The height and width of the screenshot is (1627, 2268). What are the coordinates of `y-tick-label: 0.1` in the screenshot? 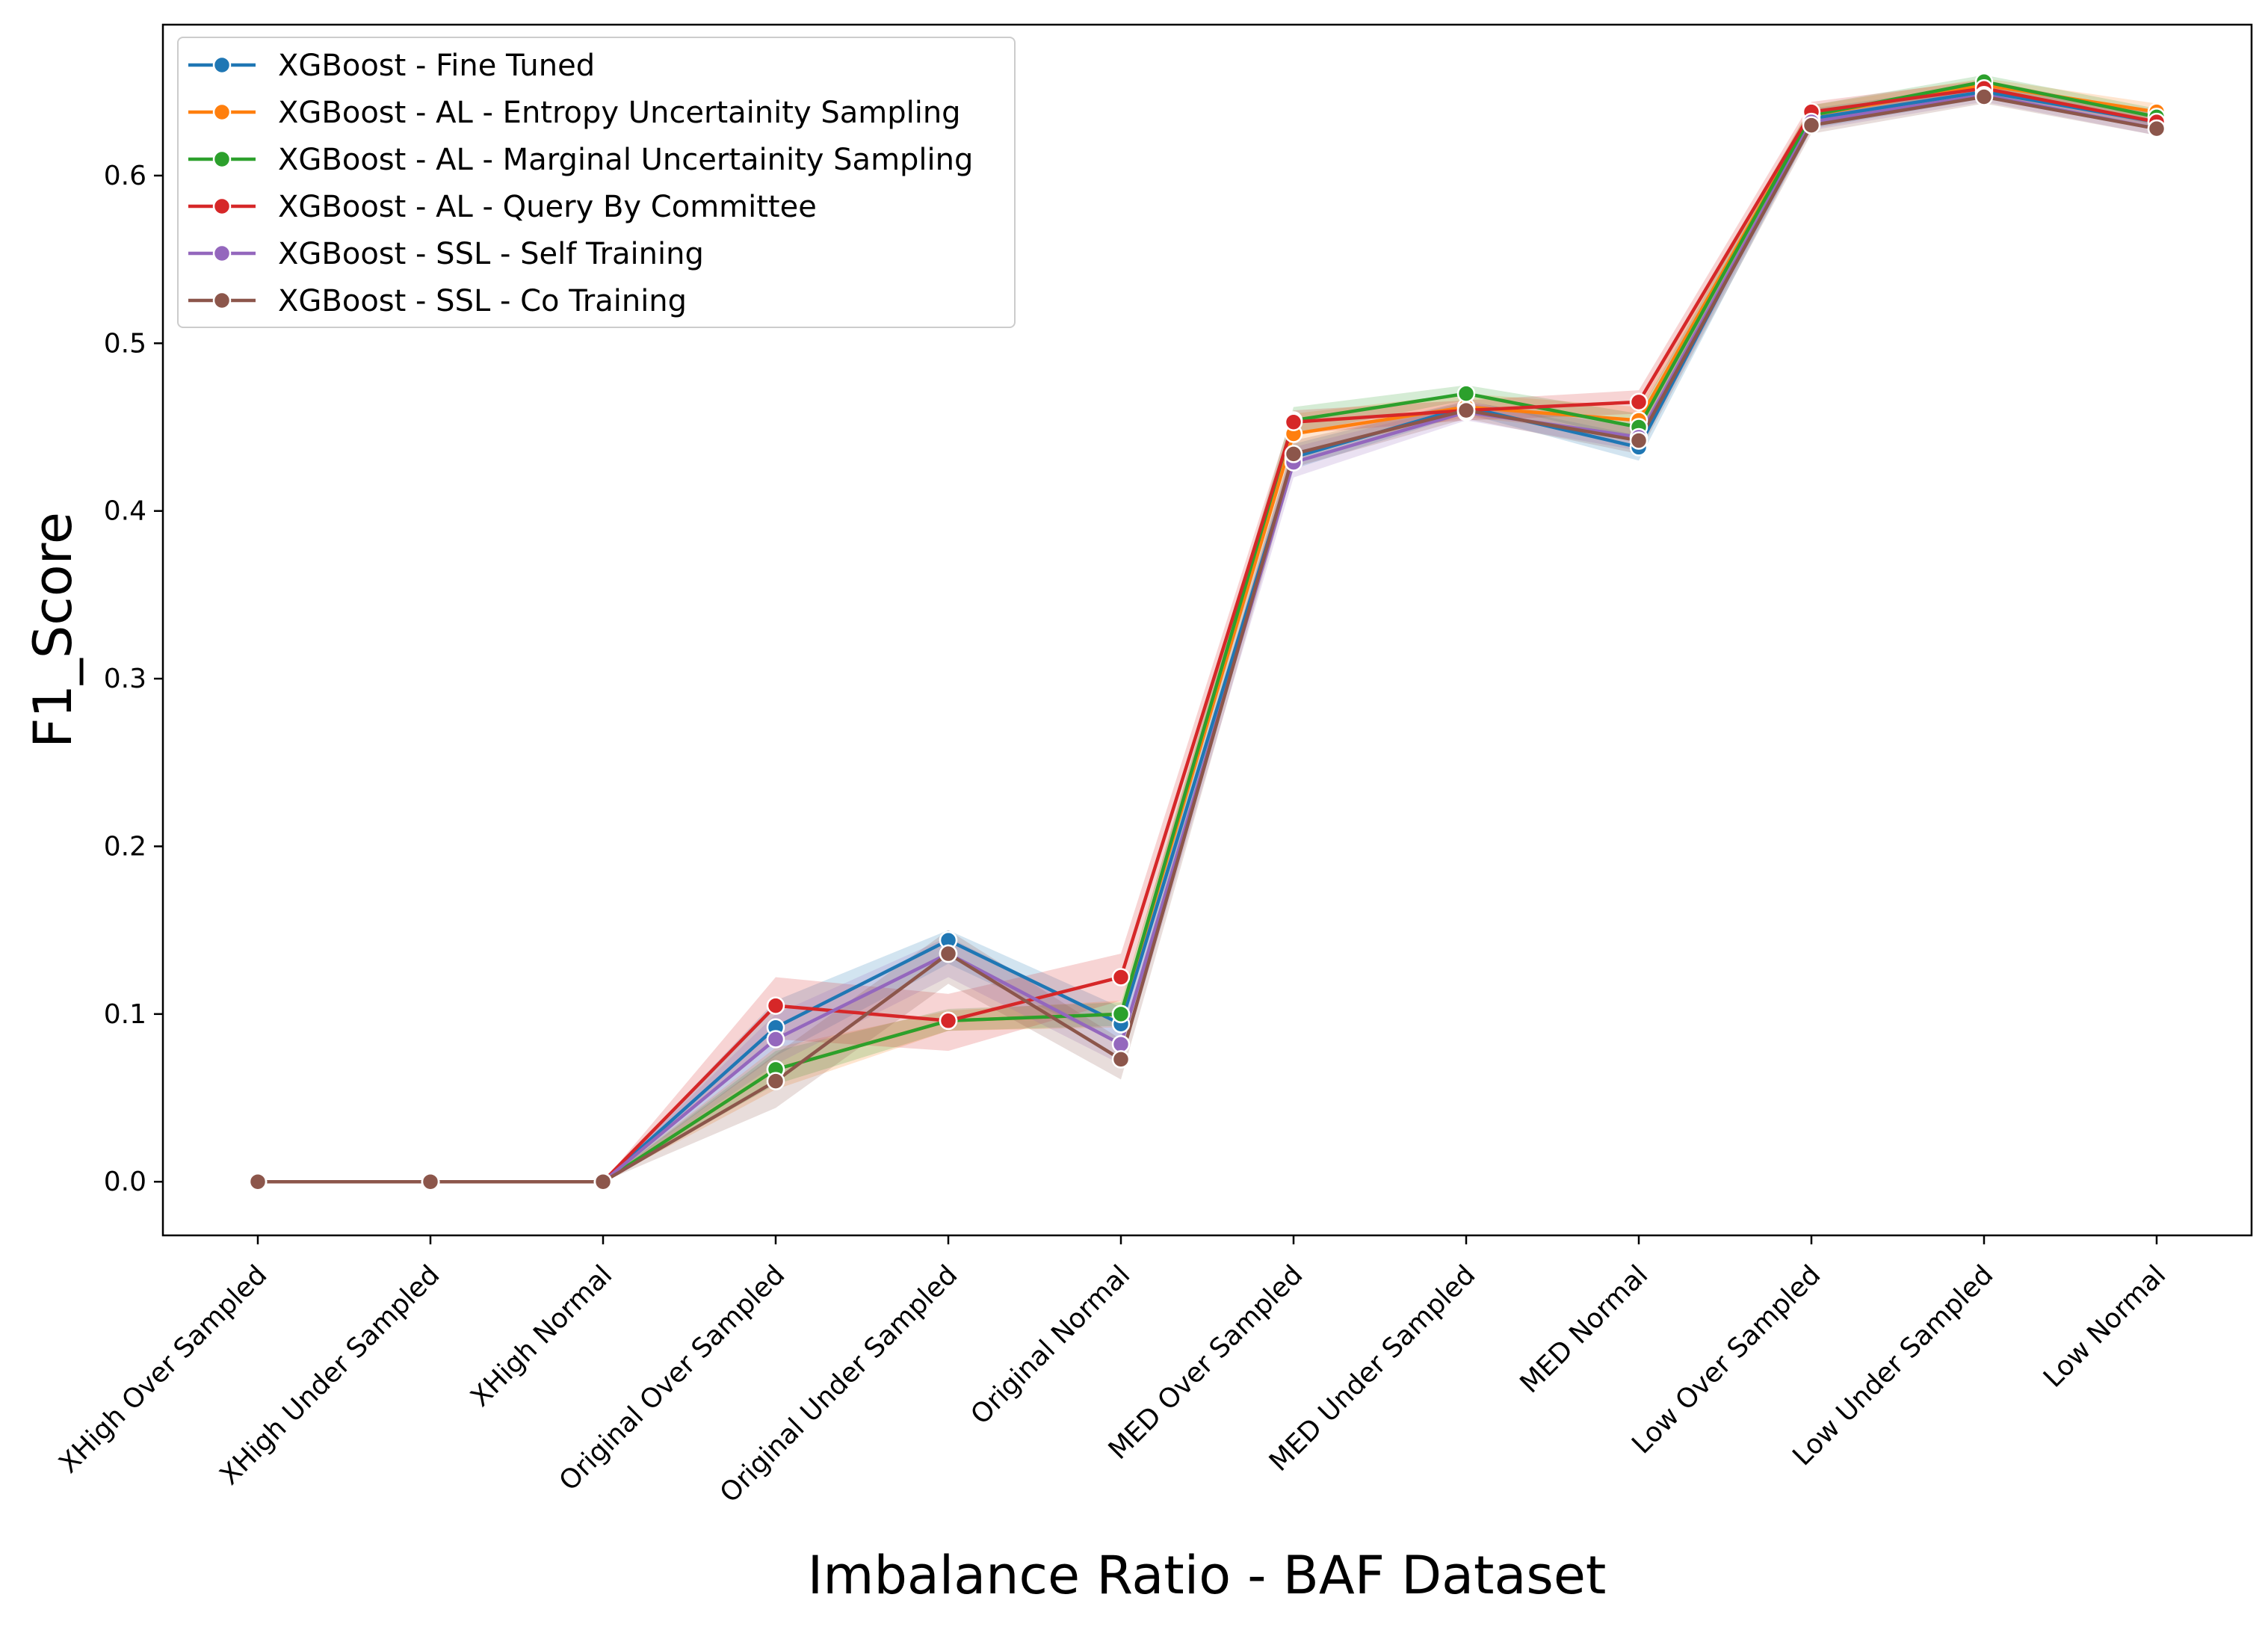 It's located at (125, 1014).